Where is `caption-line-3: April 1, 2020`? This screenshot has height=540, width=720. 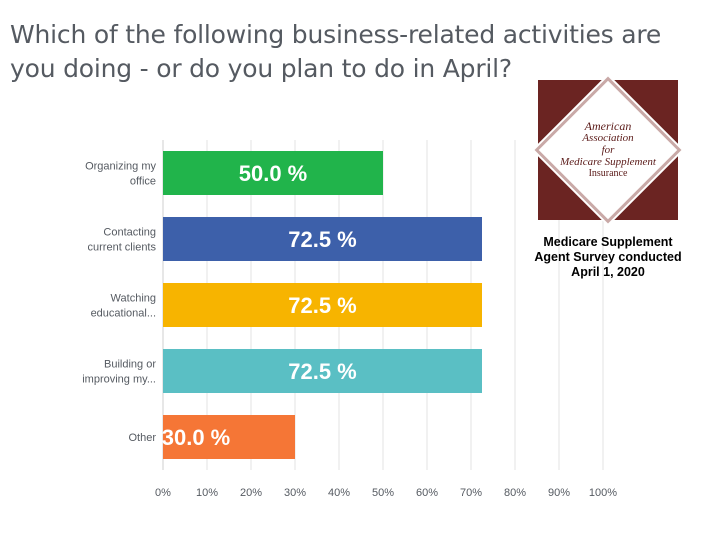 caption-line-3: April 1, 2020 is located at coordinates (608, 272).